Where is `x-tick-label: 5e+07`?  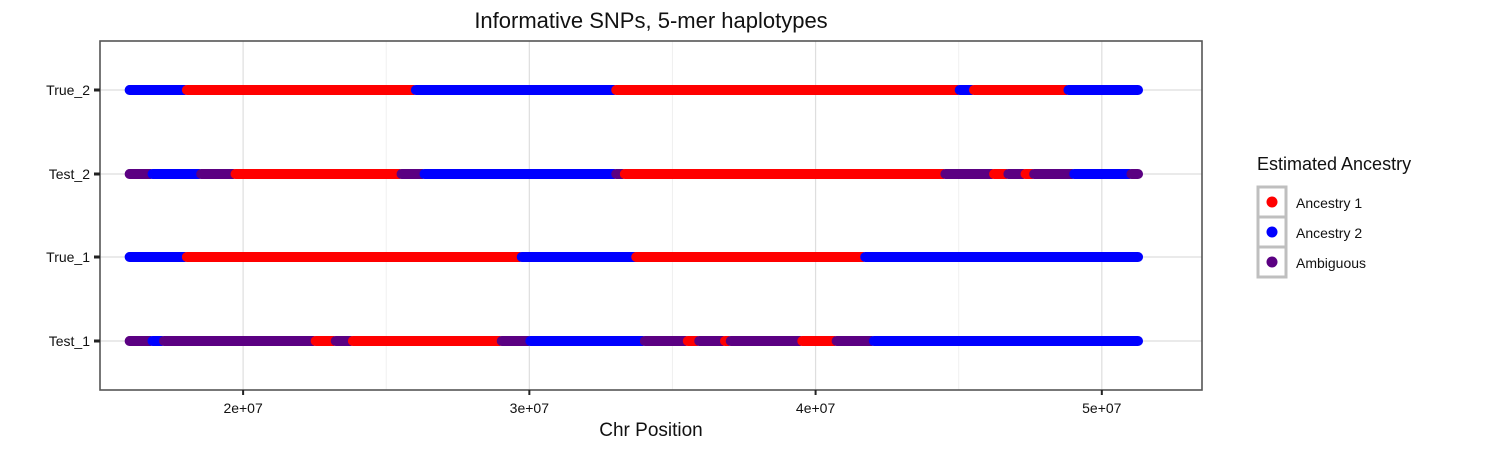
x-tick-label: 5e+07 is located at coordinates (1102, 408).